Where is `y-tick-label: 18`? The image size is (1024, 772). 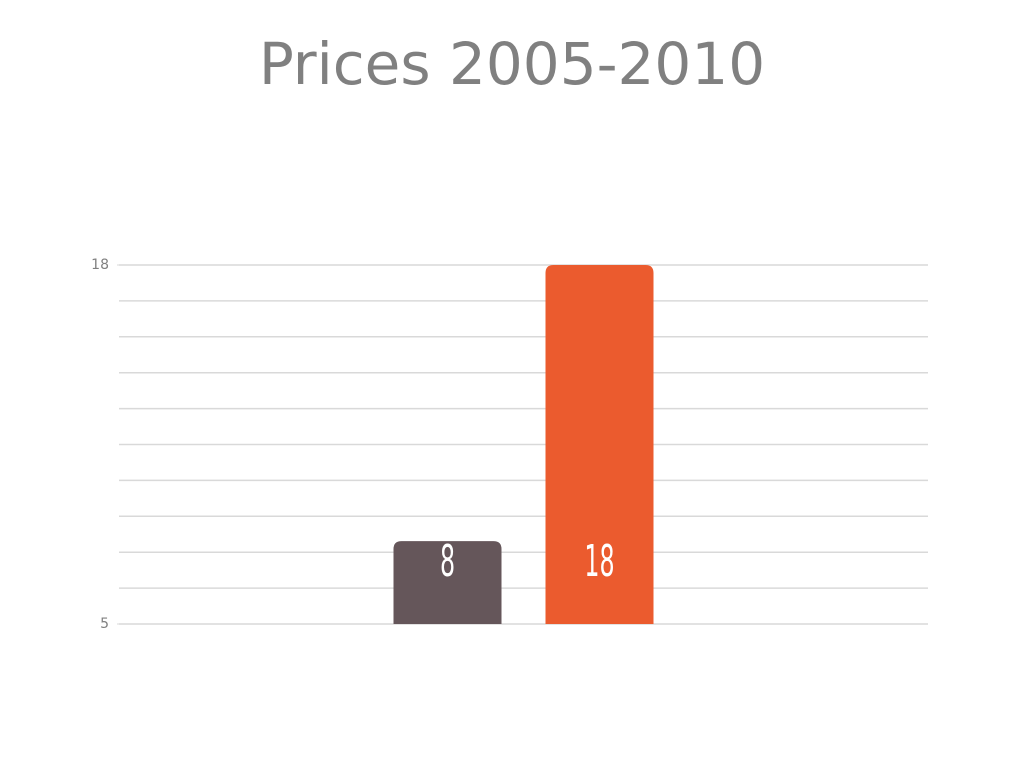
y-tick-label: 18 is located at coordinates (100, 265).